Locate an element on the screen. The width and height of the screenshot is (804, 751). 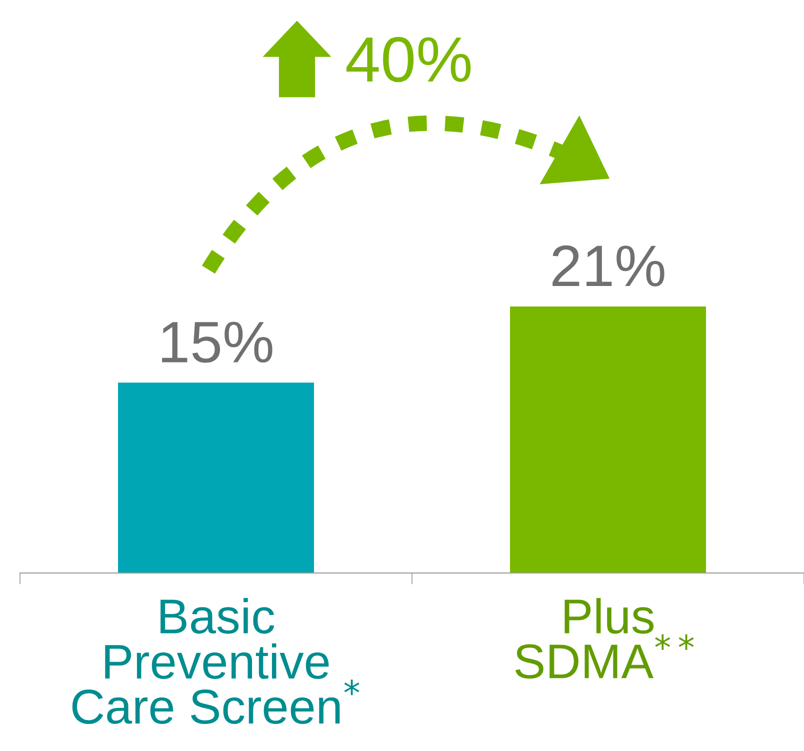
x-tick-label: Basic Preventive Care Screen$^{*}$ is located at coordinates (216, 661).